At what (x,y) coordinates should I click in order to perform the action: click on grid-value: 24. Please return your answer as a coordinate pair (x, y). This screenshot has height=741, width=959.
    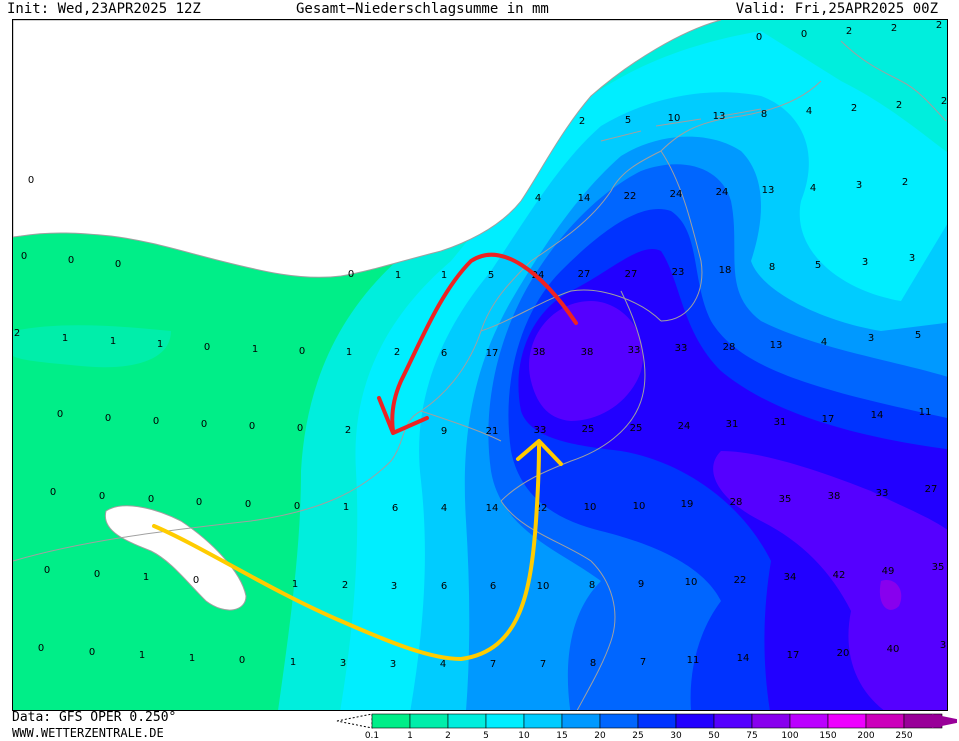
    Looking at the image, I should click on (722, 192).